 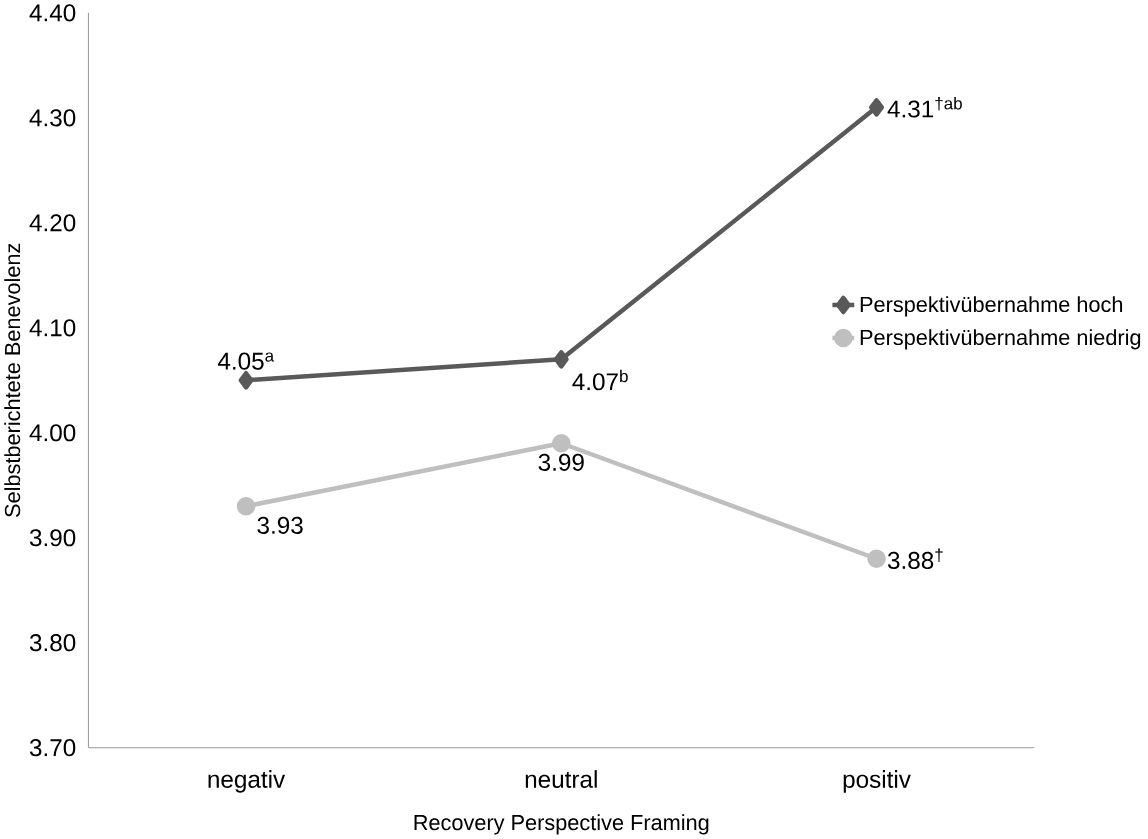 I want to click on y-tick-label: 4.20, so click(x=52, y=223).